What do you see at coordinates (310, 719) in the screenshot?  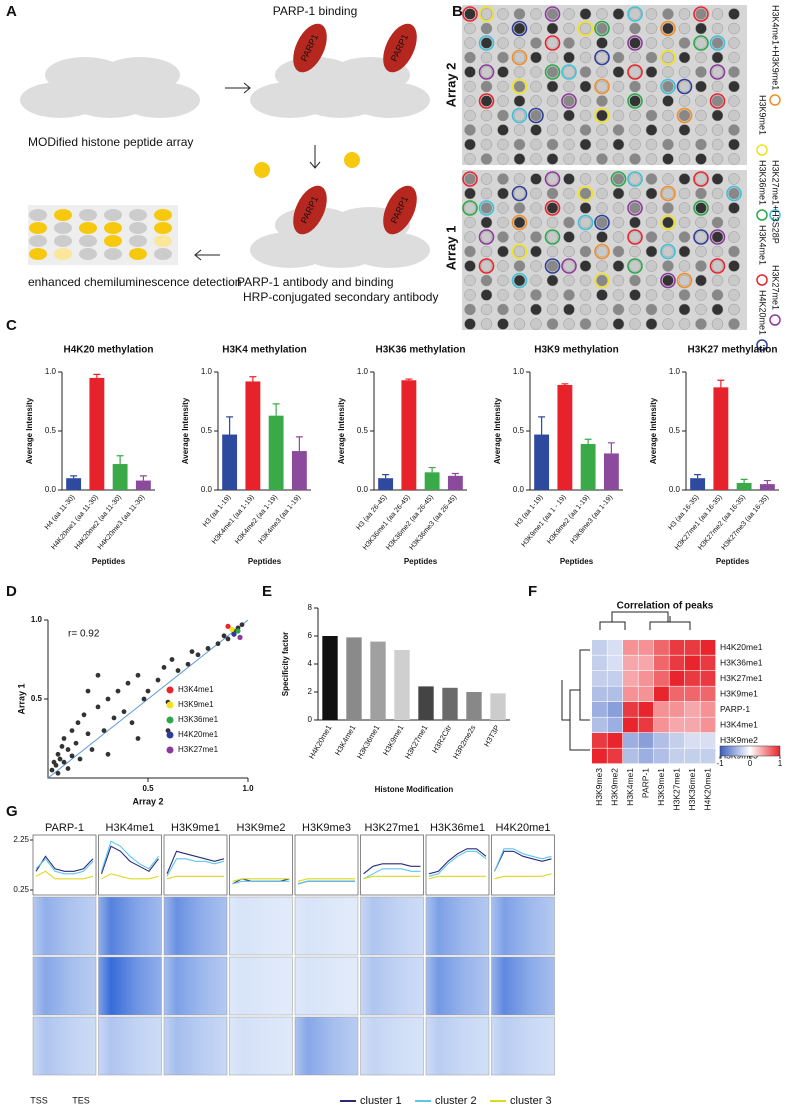 I see `y-tick-label: 0` at bounding box center [310, 719].